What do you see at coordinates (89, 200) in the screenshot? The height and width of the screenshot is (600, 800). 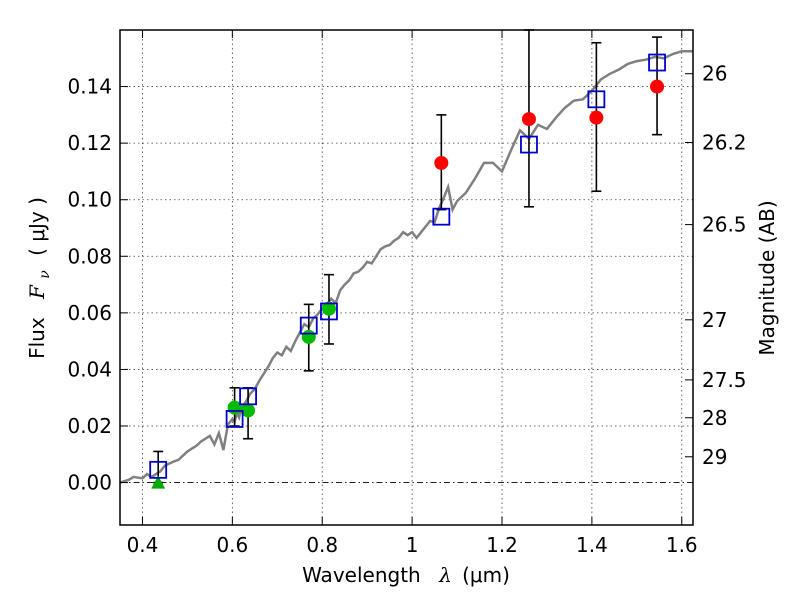 I see `y-tick-label: 0.10` at bounding box center [89, 200].